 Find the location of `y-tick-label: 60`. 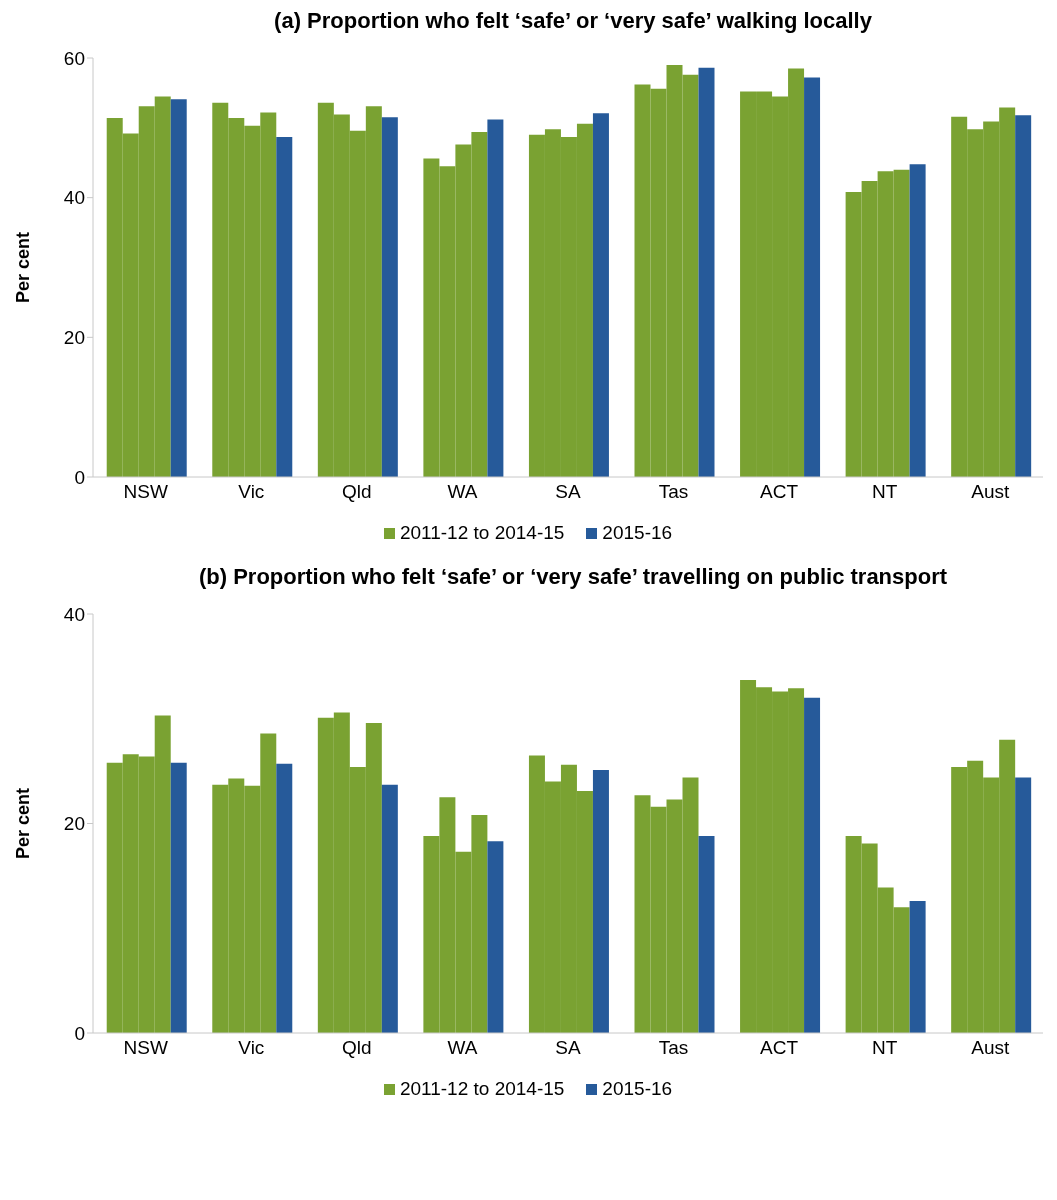

y-tick-label: 60 is located at coordinates (74, 58).